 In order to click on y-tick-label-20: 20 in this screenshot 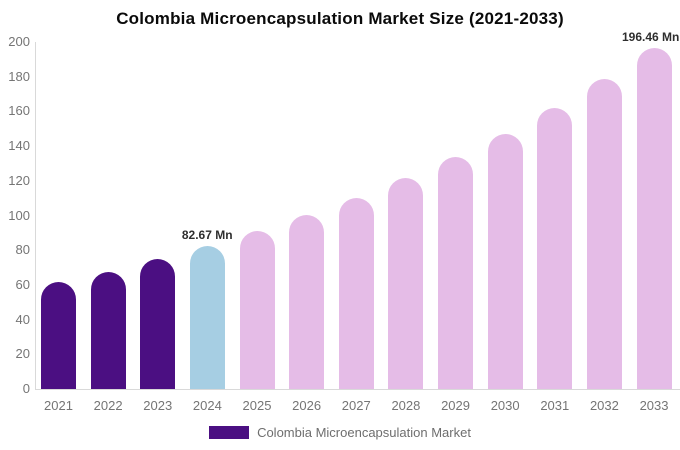, I will do `click(22, 354)`.